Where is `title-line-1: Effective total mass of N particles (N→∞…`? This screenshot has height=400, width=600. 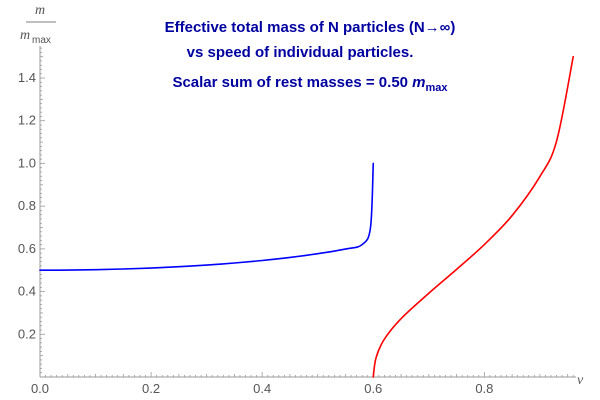 title-line-1: Effective total mass of N particles (N→∞… is located at coordinates (310, 27).